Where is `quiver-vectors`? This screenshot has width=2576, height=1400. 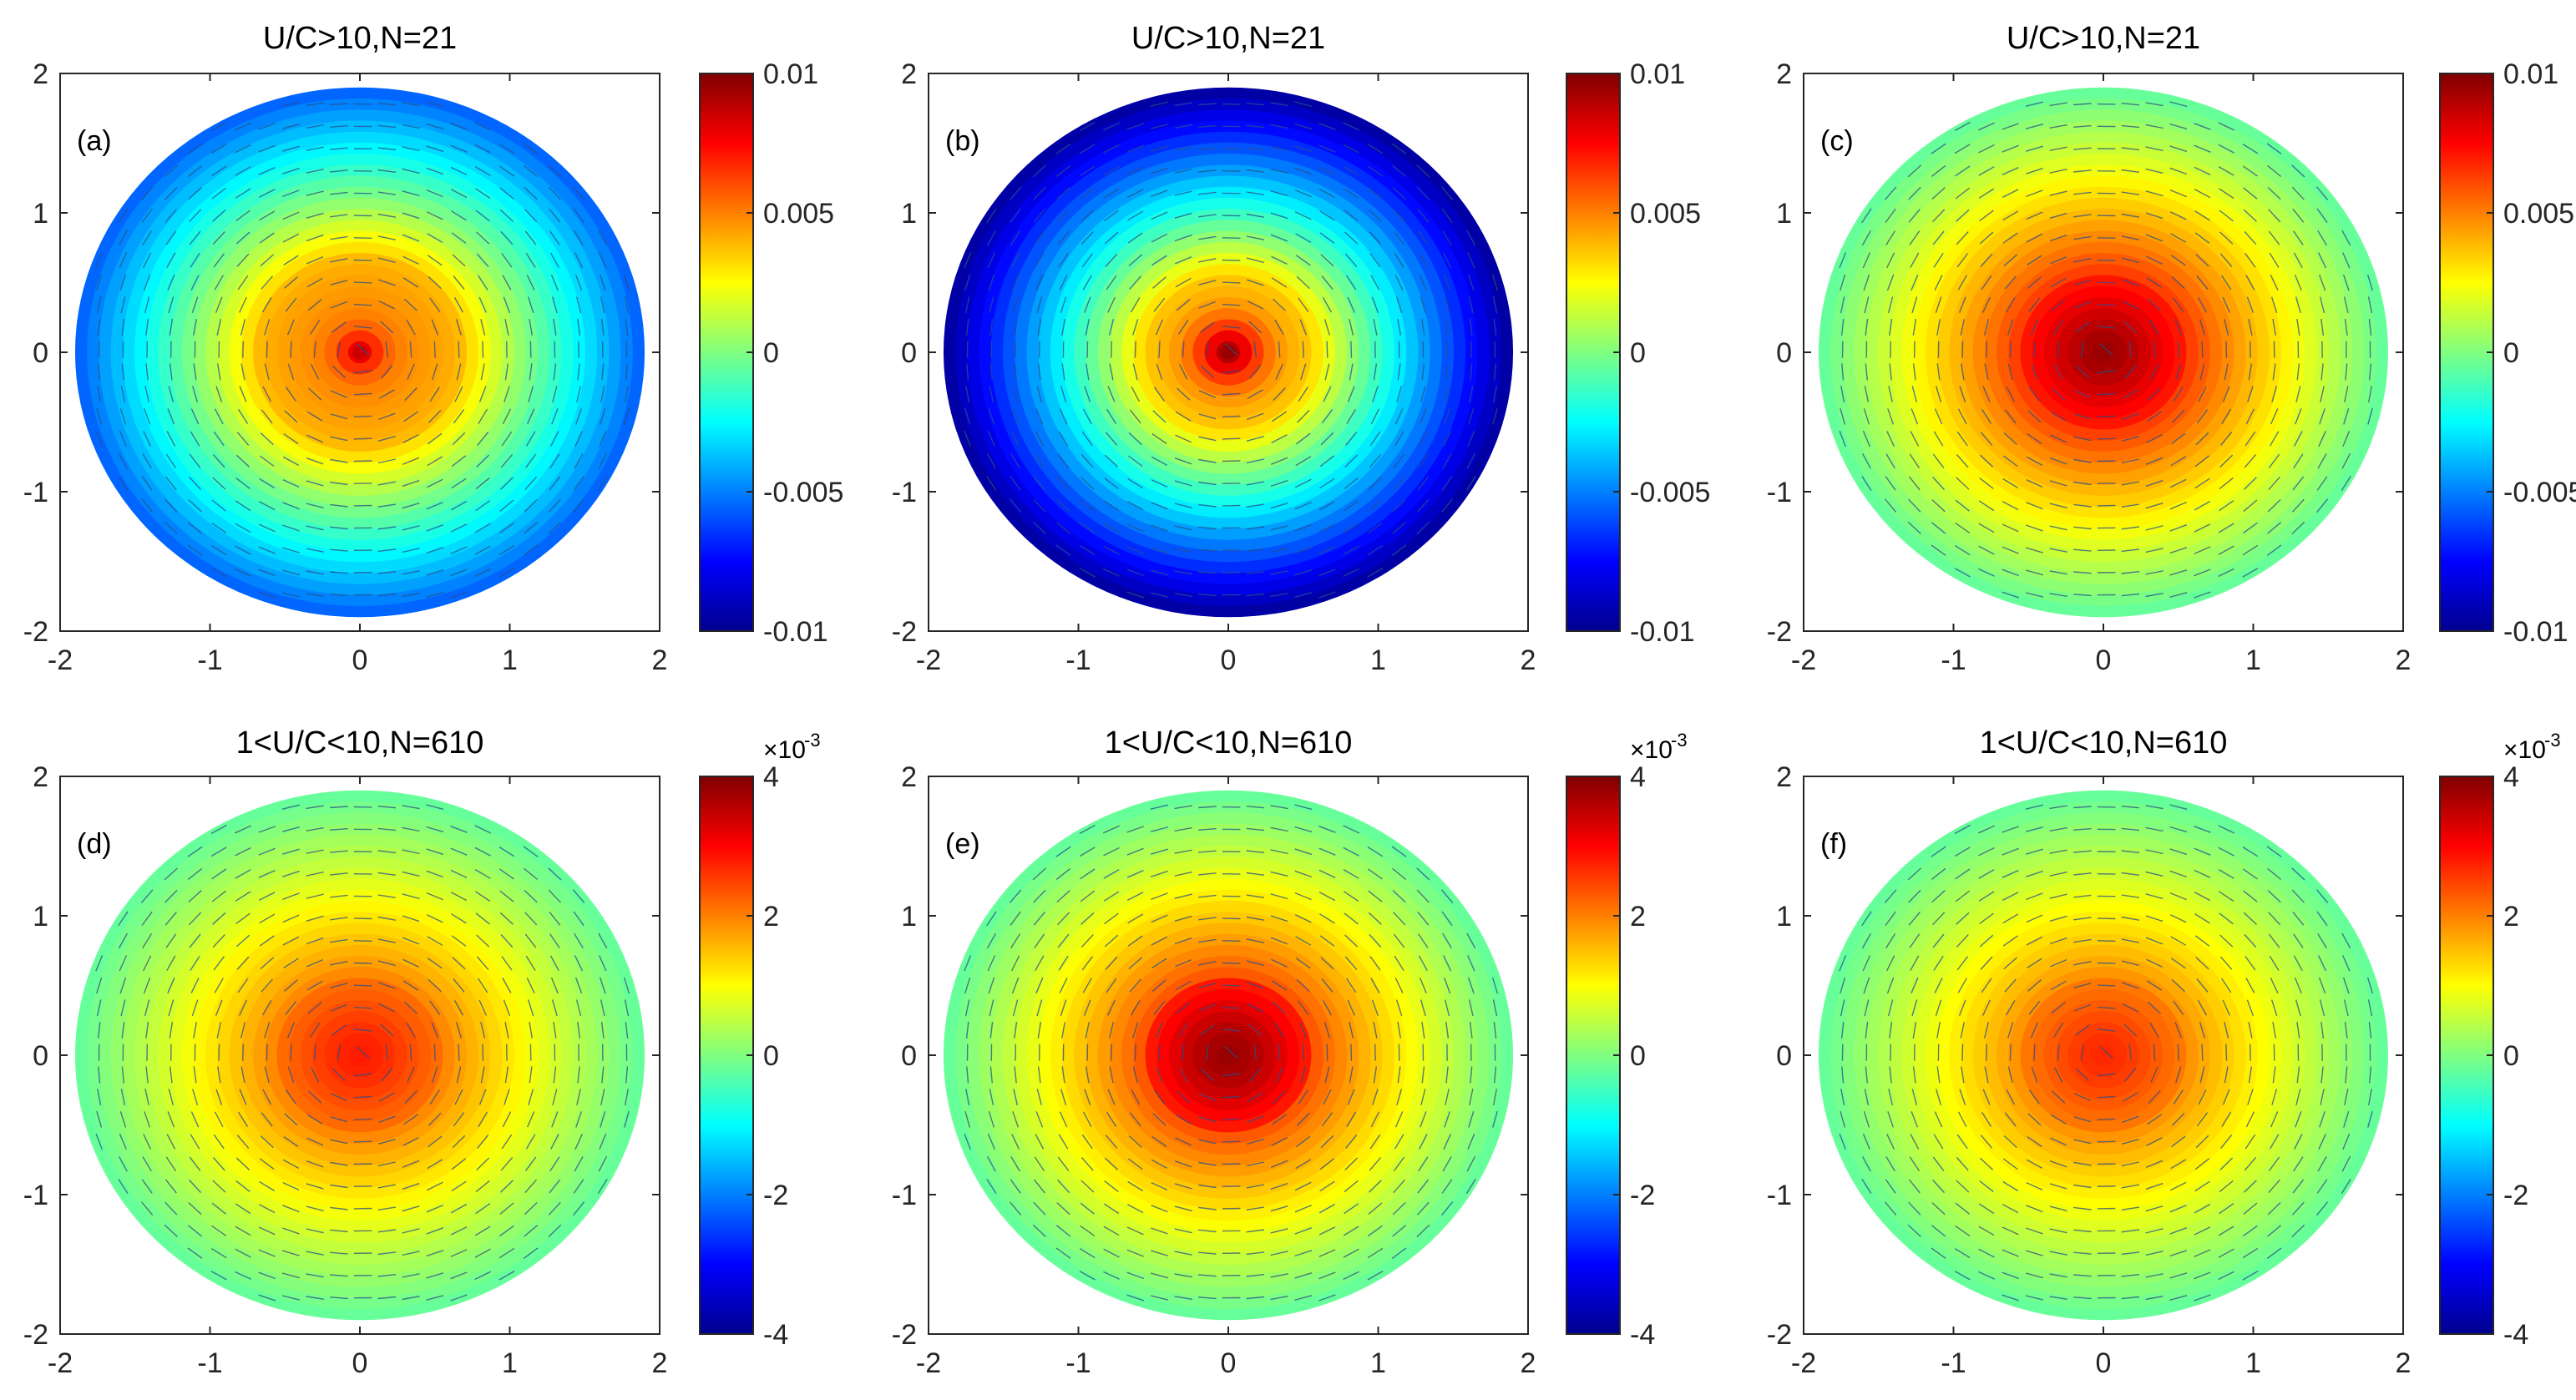
quiver-vectors is located at coordinates (1231, 1052).